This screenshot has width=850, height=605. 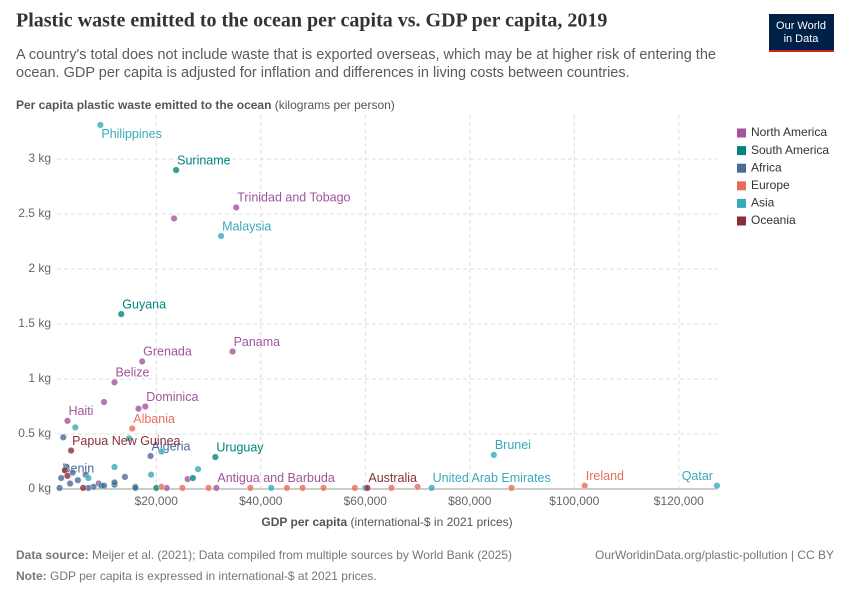 What do you see at coordinates (770, 185) in the screenshot?
I see `legend-label: Europe` at bounding box center [770, 185].